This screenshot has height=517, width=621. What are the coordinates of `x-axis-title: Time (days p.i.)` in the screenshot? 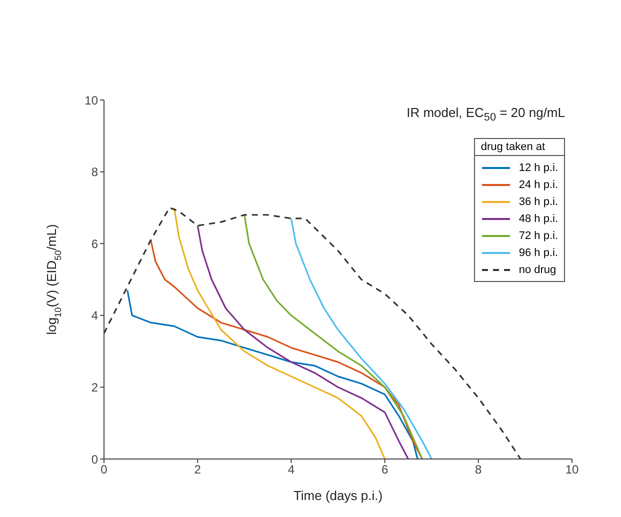 It's located at (338, 495).